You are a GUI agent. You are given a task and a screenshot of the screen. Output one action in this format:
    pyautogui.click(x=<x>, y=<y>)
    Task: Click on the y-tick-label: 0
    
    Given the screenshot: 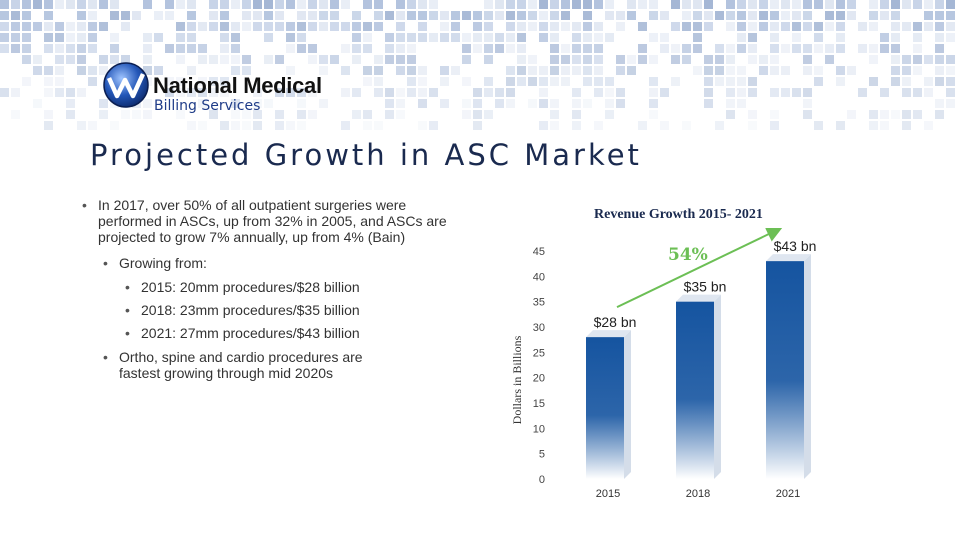 What is the action you would take?
    pyautogui.click(x=542, y=480)
    